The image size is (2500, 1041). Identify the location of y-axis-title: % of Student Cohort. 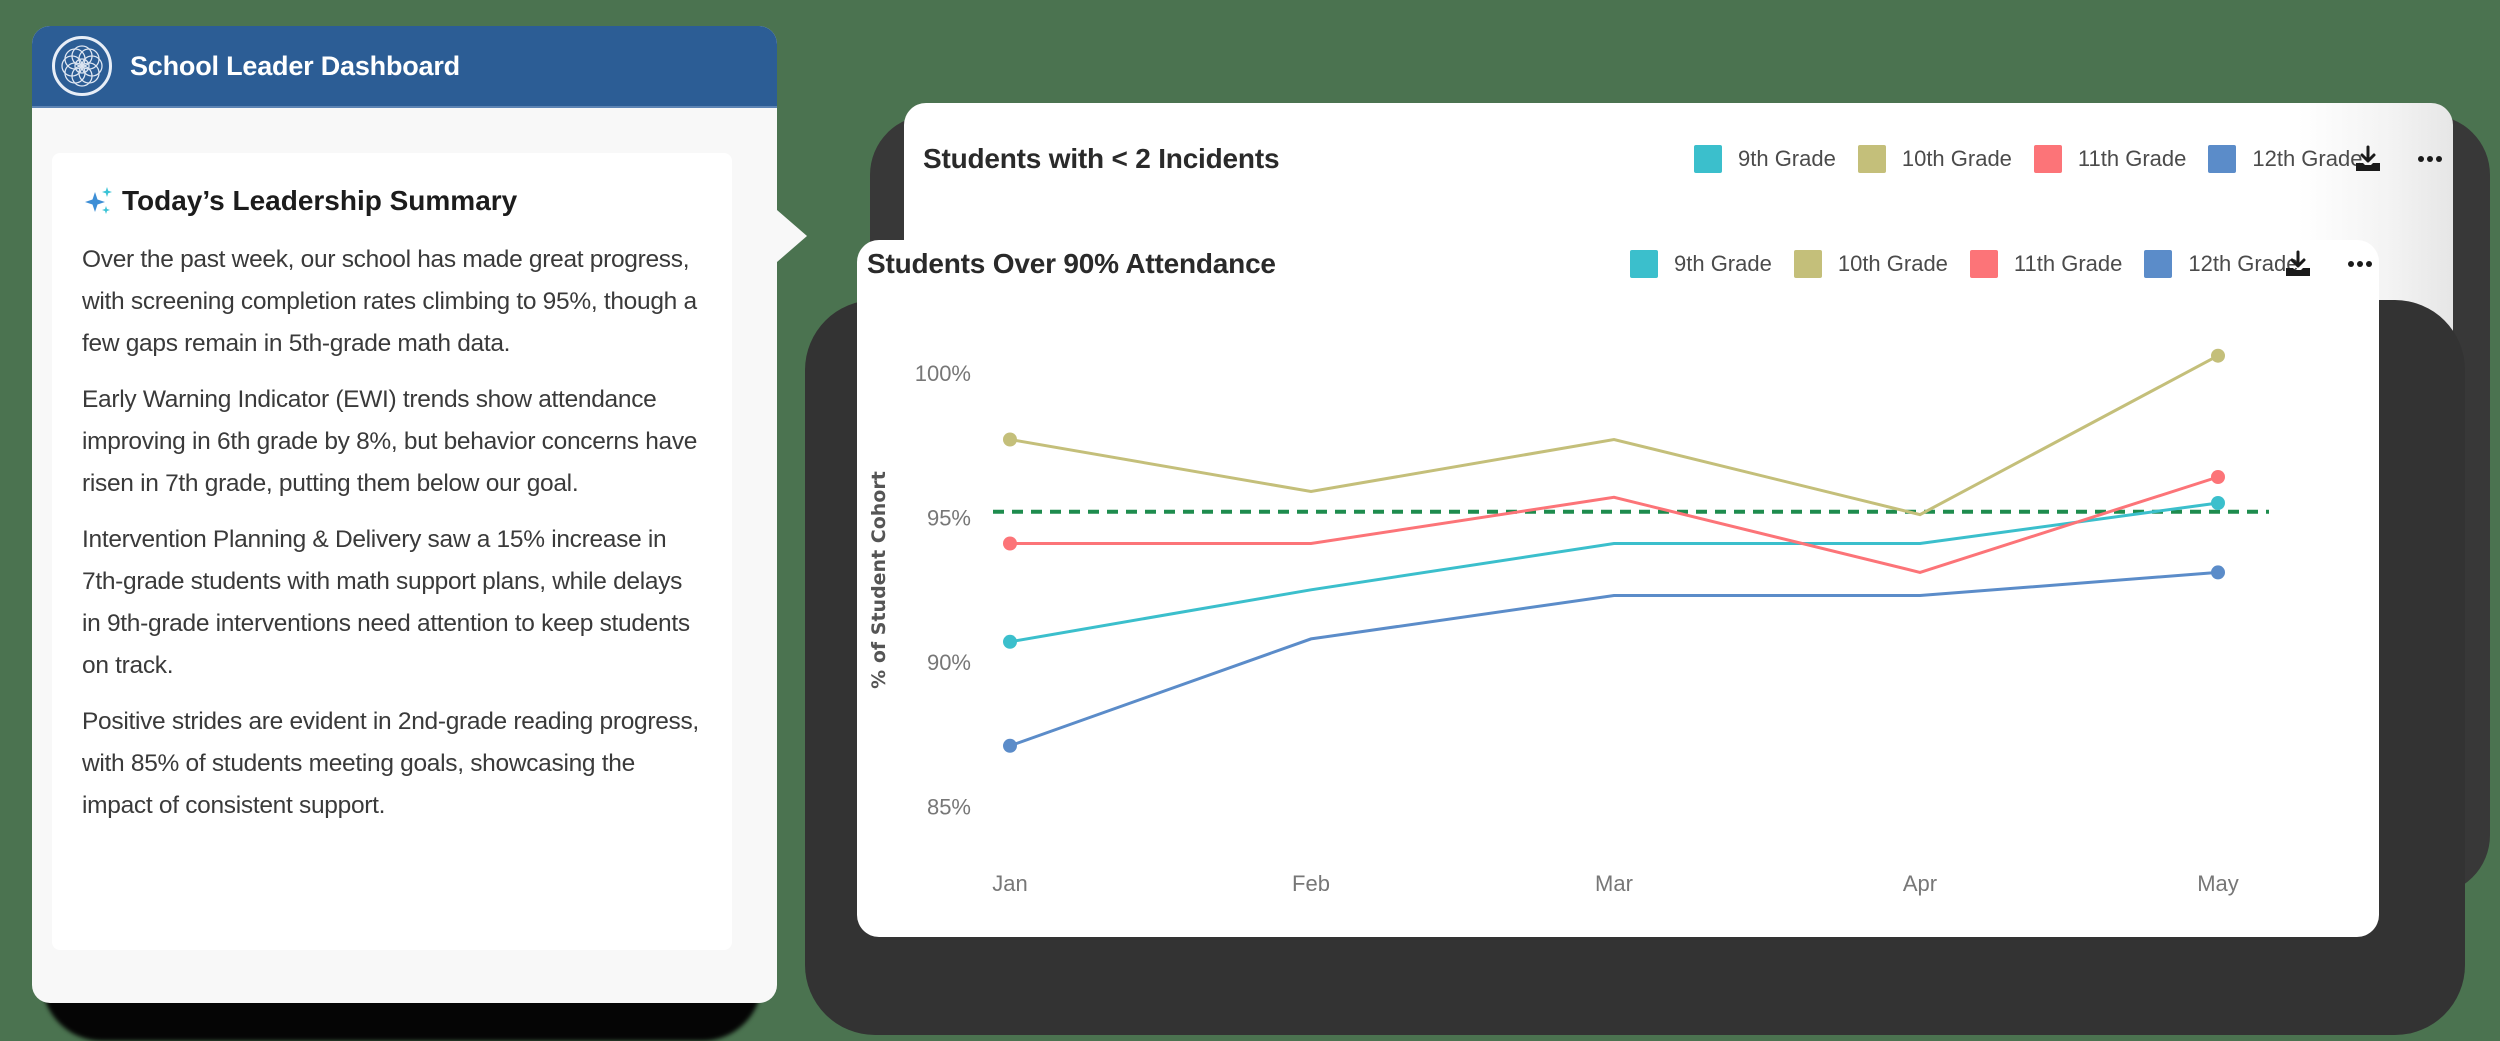
(879, 580).